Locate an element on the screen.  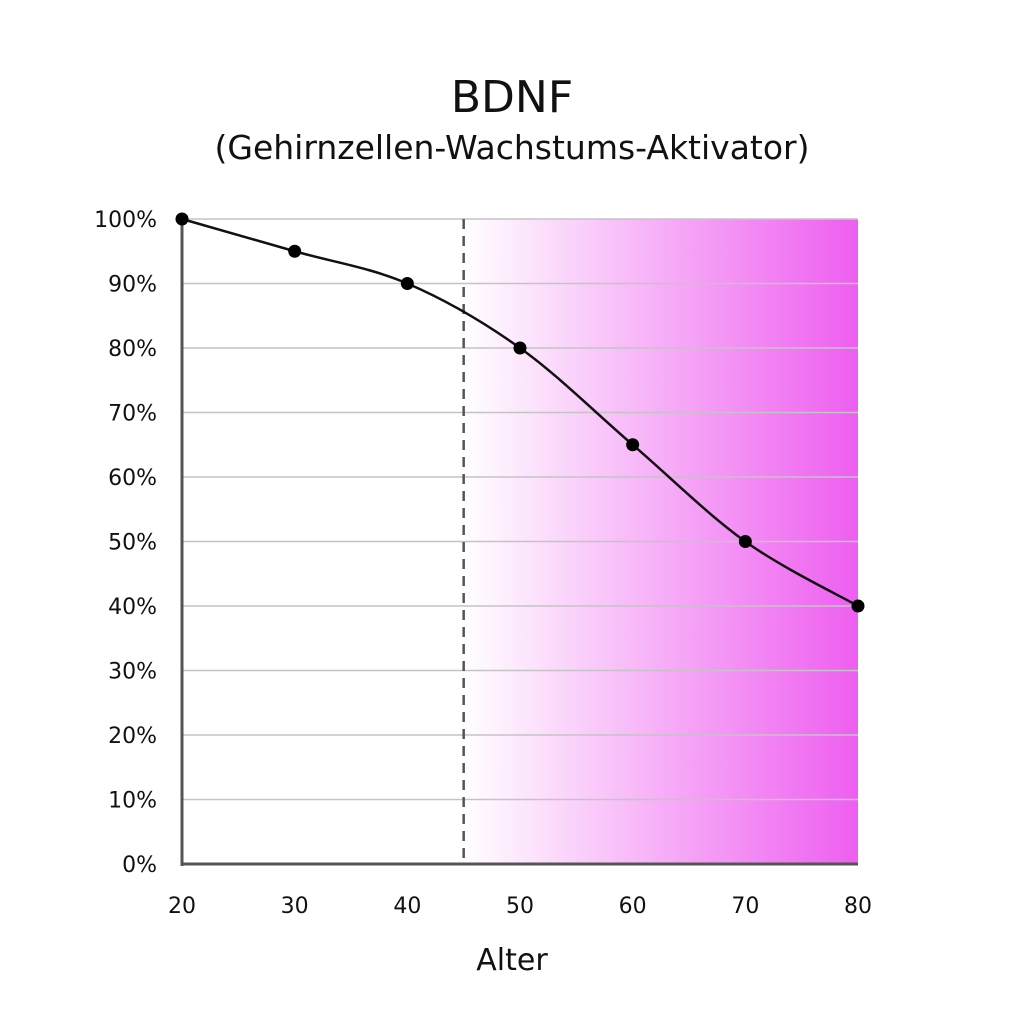
y-tick-label: 60% is located at coordinates (132, 478).